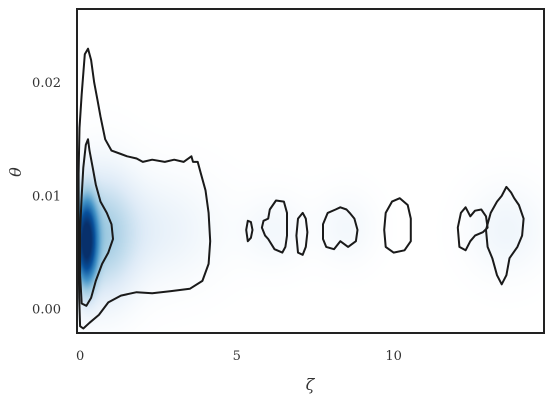 The image size is (553, 403). Describe the element at coordinates (393, 356) in the screenshot. I see `x-tick-label: 10` at that location.